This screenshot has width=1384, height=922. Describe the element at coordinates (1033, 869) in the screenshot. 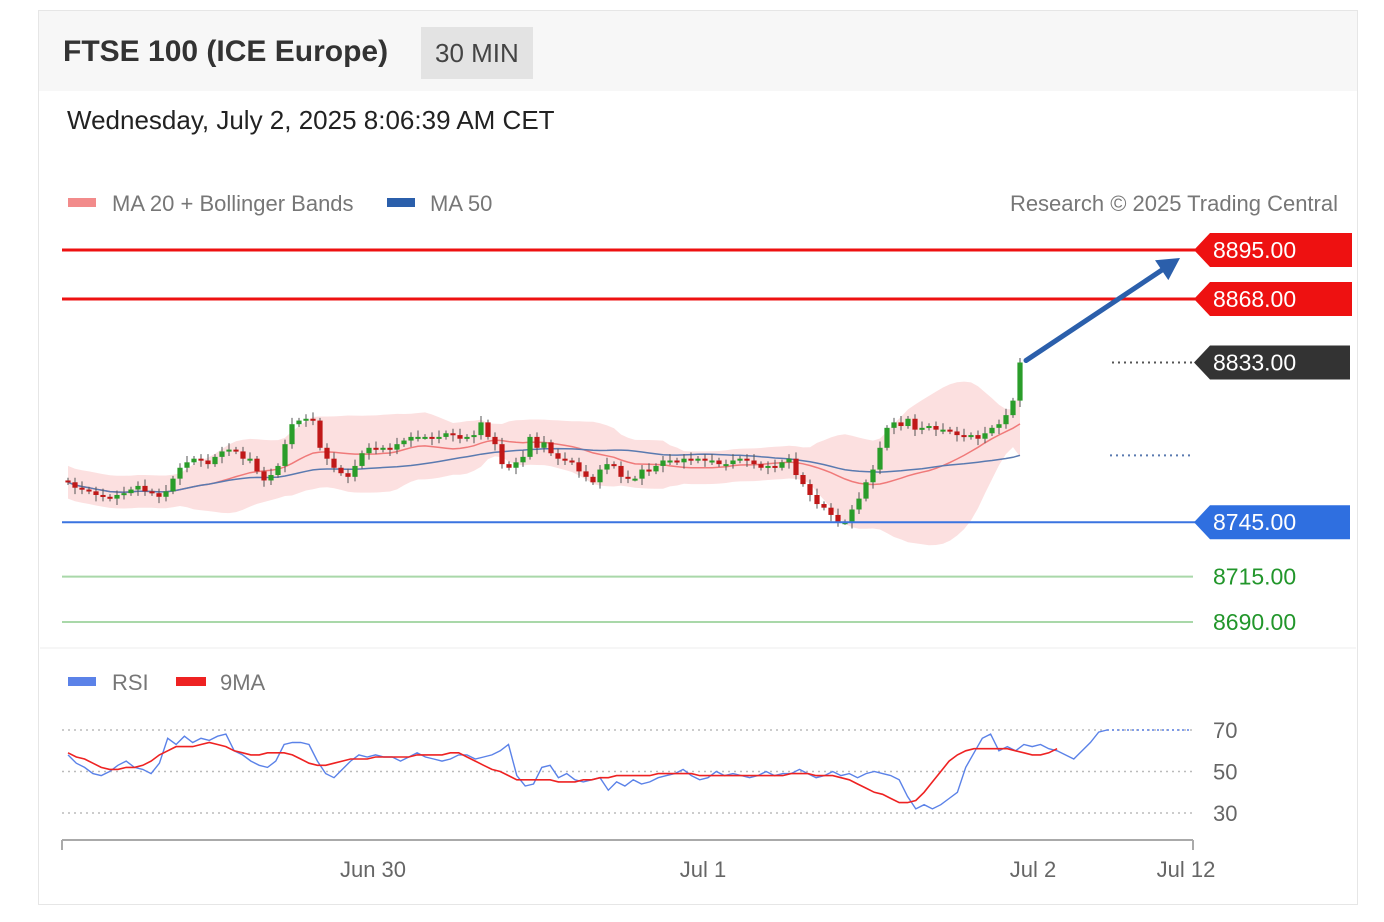

I see `x-tick-label: Jul 2` at that location.